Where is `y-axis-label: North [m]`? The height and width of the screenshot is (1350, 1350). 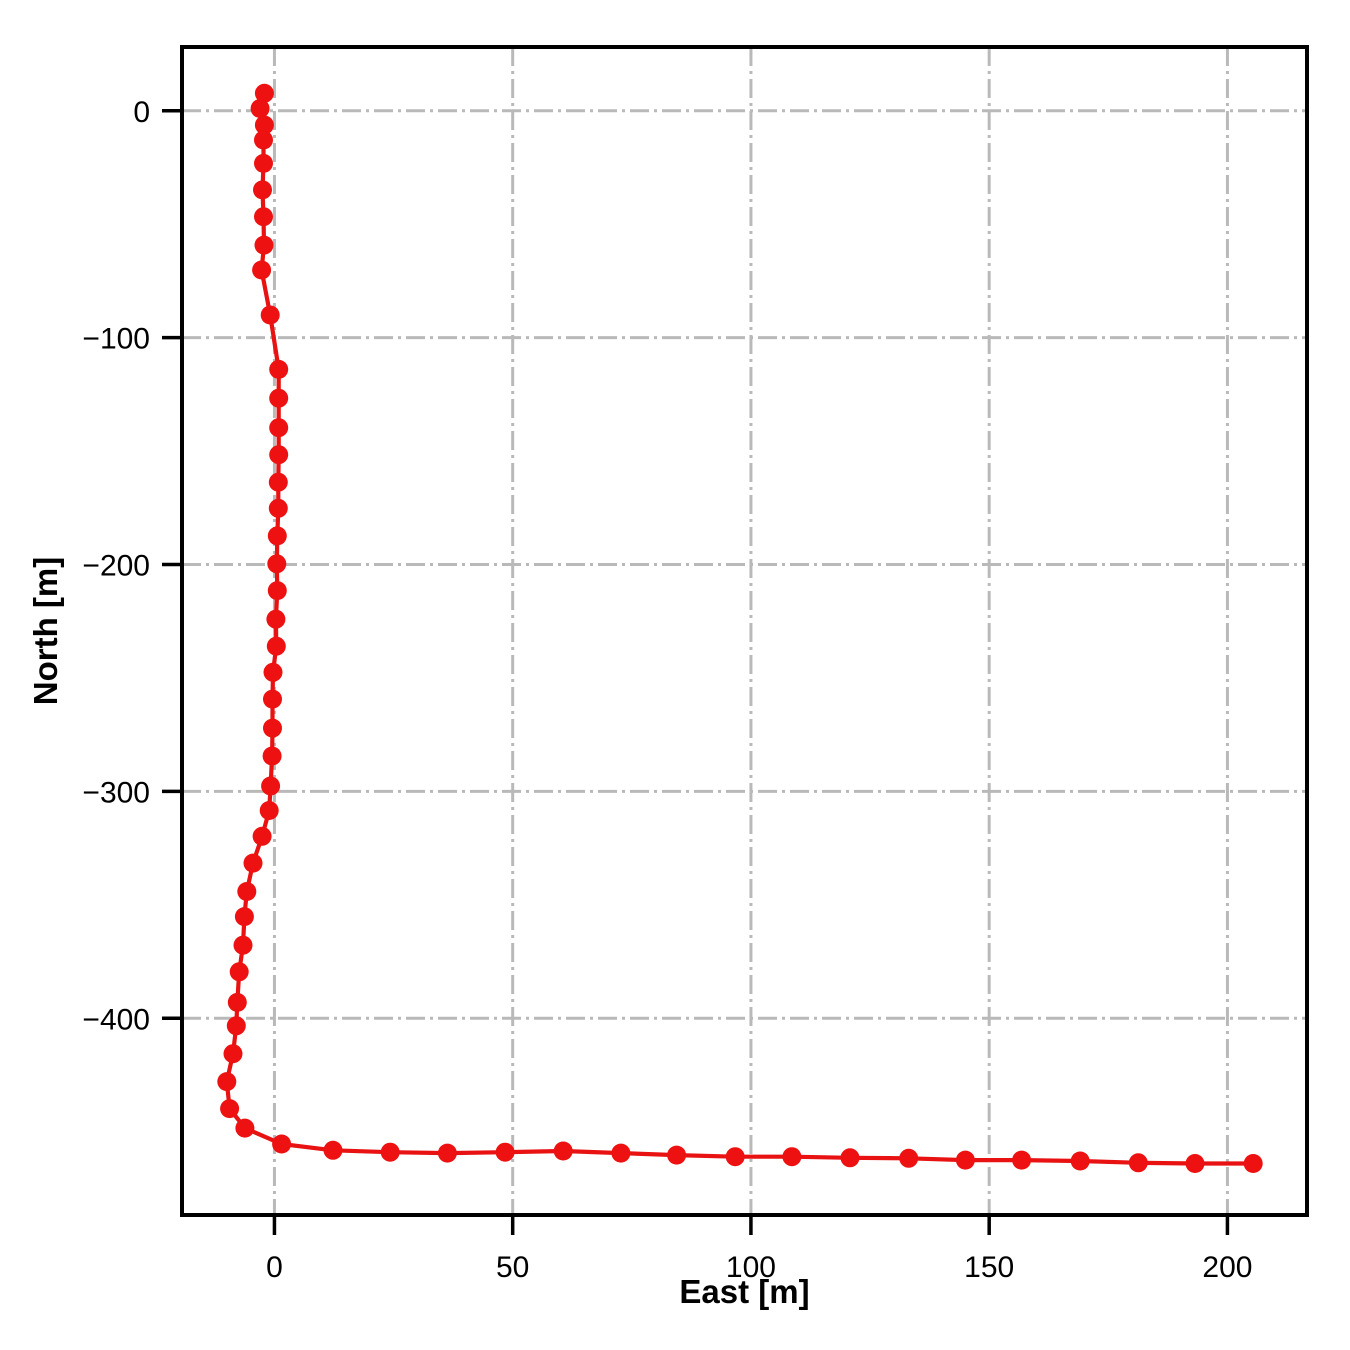 y-axis-label: North [m] is located at coordinates (45, 631).